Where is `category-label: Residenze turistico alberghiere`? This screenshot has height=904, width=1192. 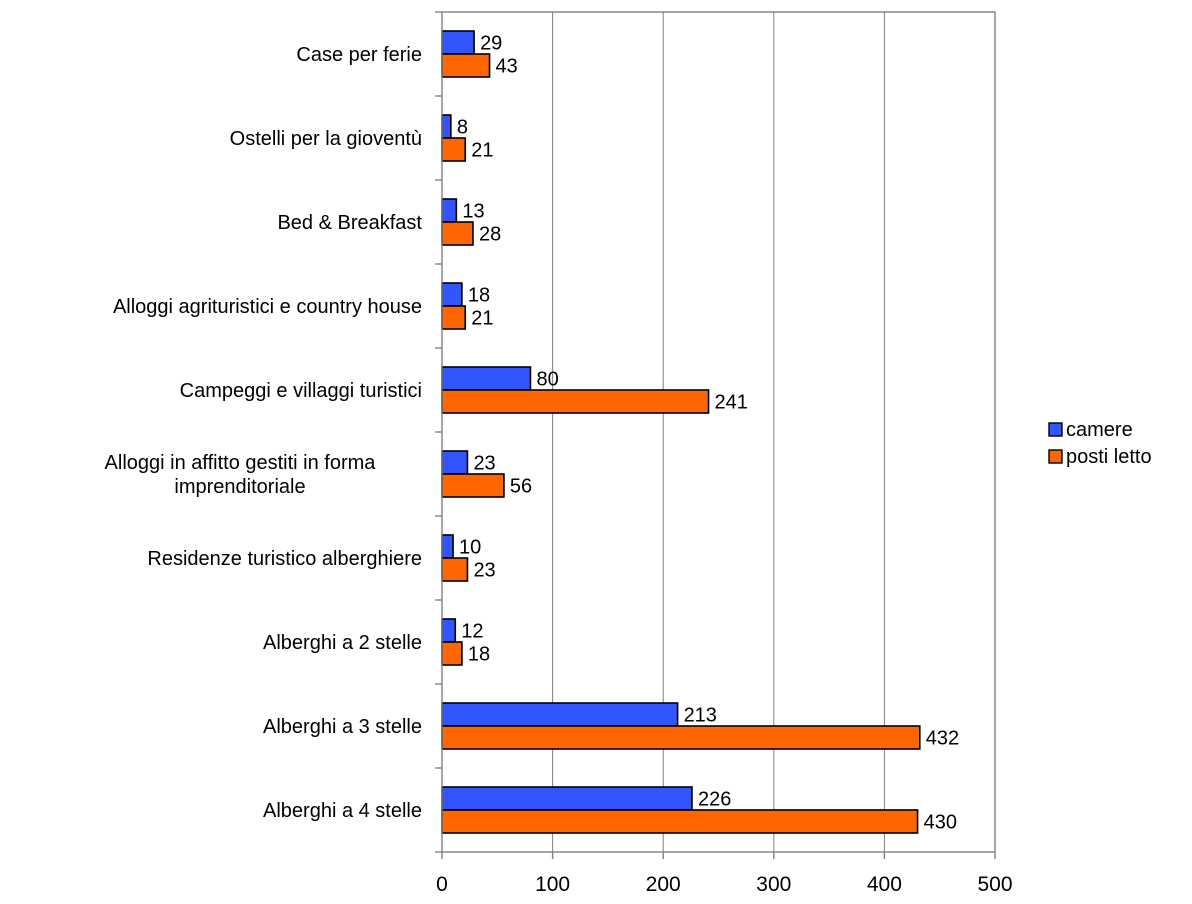 category-label: Residenze turistico alberghiere is located at coordinates (284, 559).